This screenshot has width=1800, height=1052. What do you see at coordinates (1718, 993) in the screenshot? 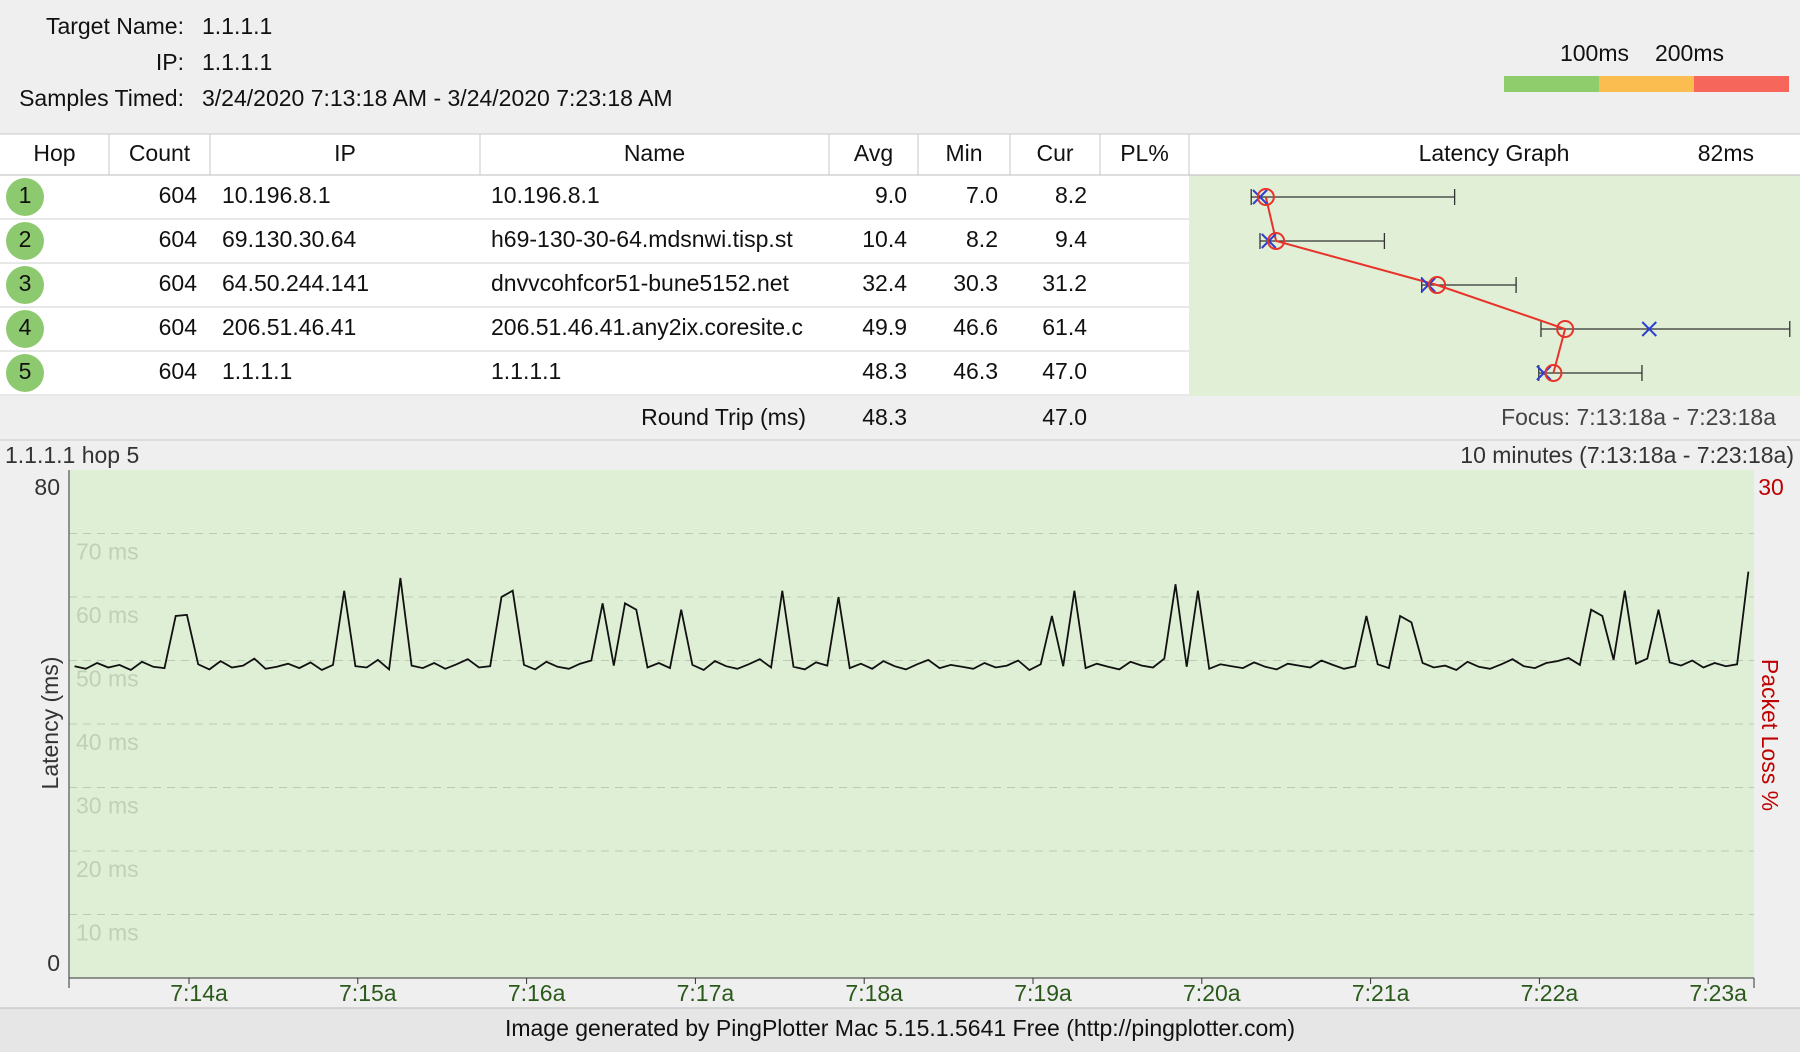
I see `x-tick-label: 7:23a` at bounding box center [1718, 993].